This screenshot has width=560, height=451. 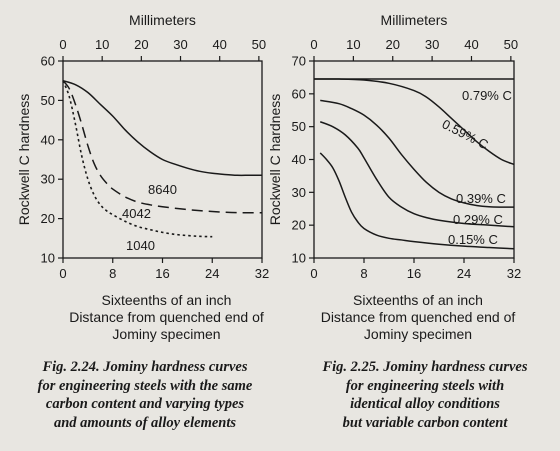 What do you see at coordinates (425, 422) in the screenshot?
I see `caption-line: but variable carbon content` at bounding box center [425, 422].